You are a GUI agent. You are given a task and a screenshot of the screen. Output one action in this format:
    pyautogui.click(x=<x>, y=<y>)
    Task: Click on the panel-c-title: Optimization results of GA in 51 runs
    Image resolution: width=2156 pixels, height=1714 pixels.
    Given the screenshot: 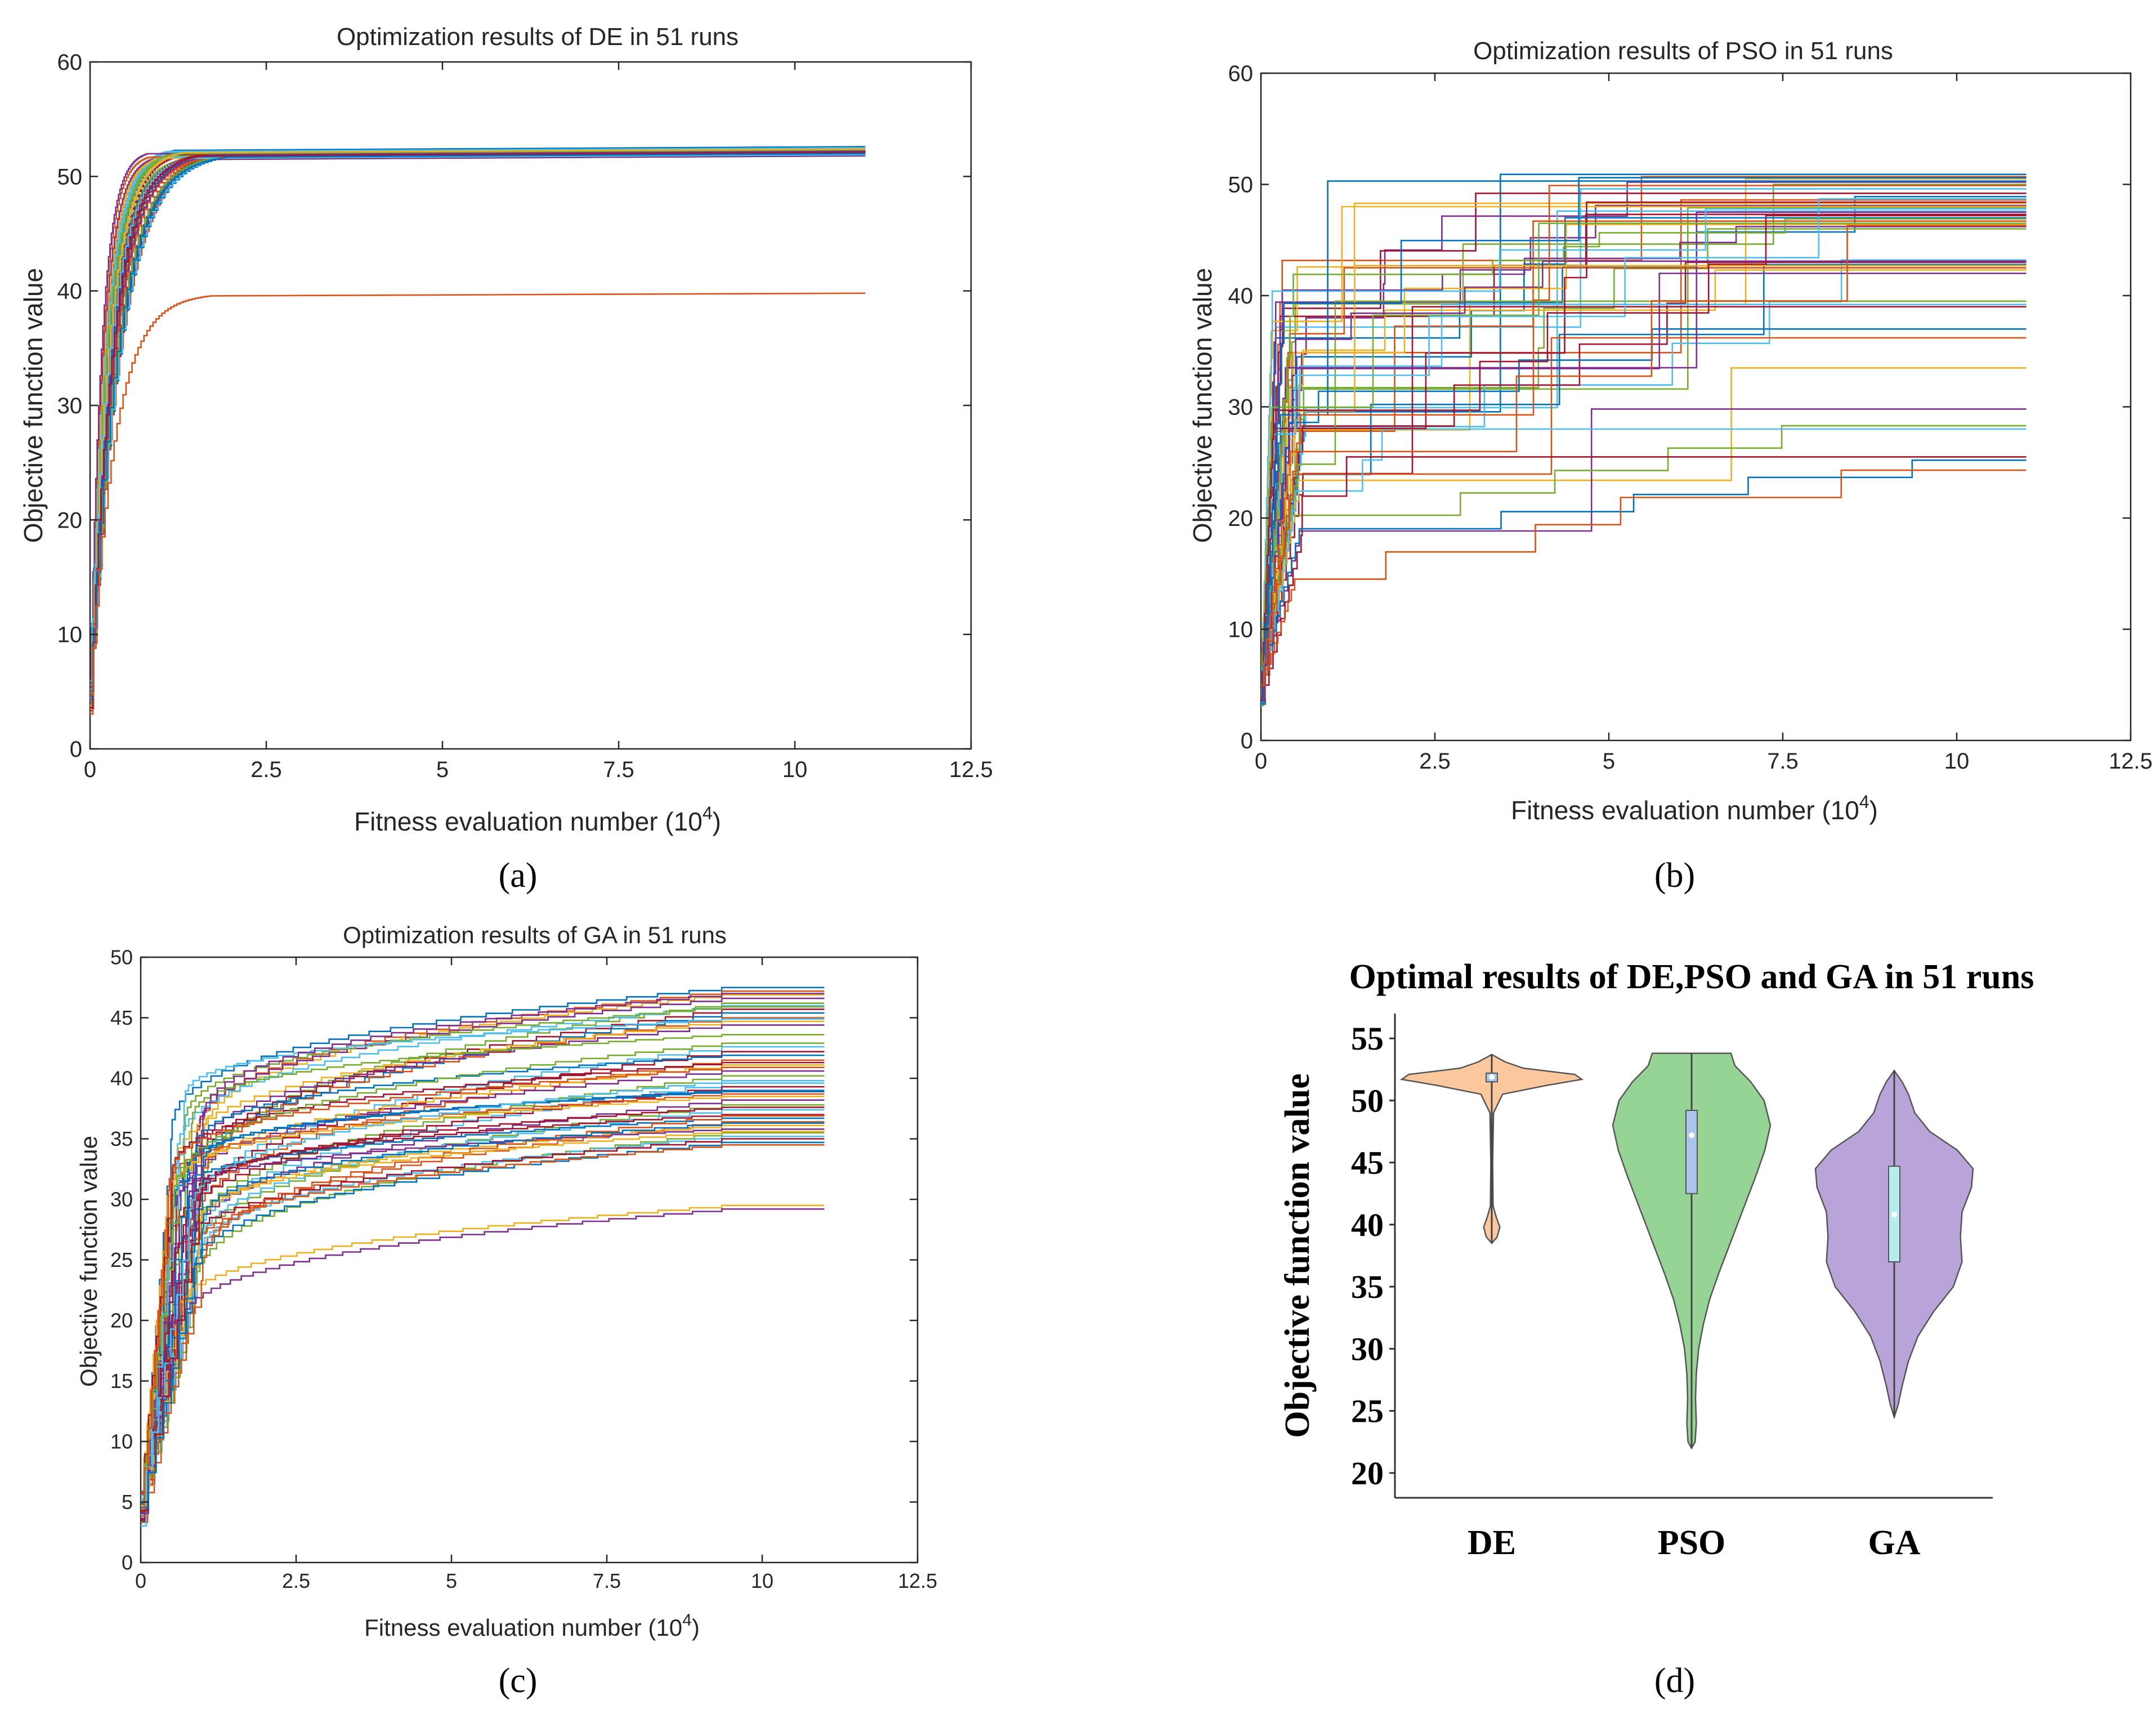 What is the action you would take?
    pyautogui.click(x=535, y=935)
    